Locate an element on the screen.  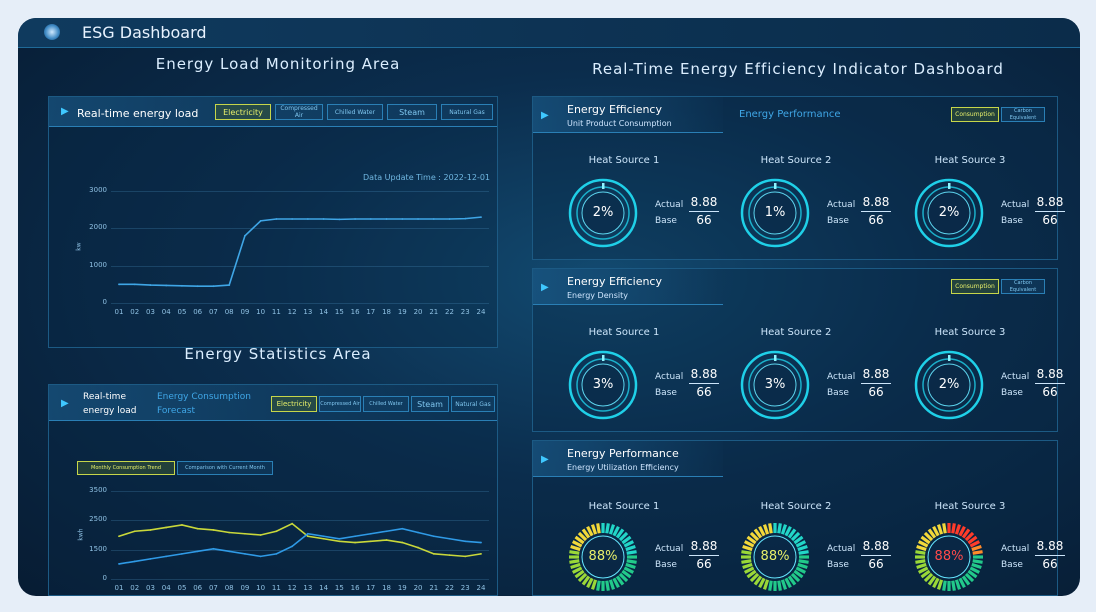
y-tick-label: 0 is located at coordinates (104, 578).